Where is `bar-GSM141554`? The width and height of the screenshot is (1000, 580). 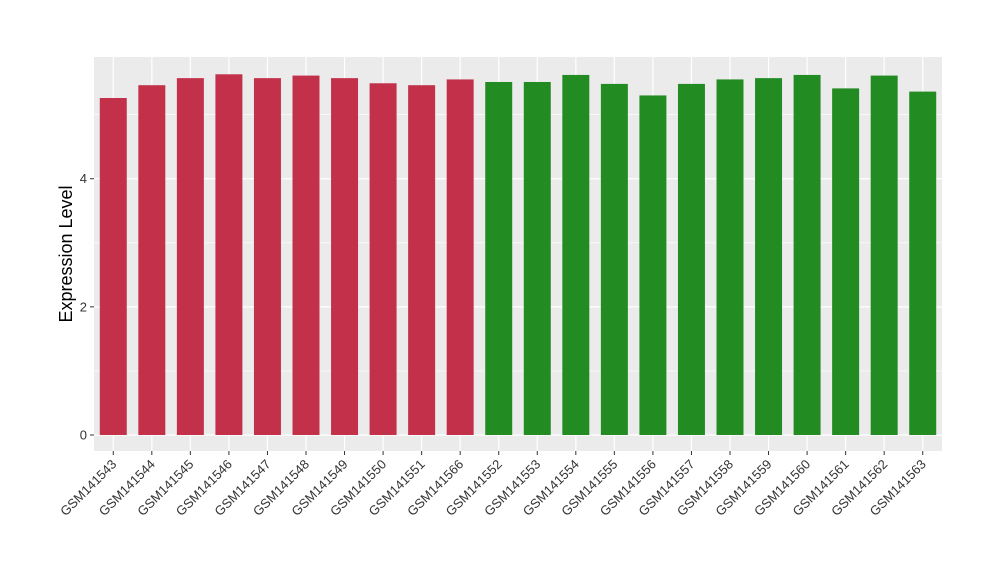
bar-GSM141554 is located at coordinates (576, 254).